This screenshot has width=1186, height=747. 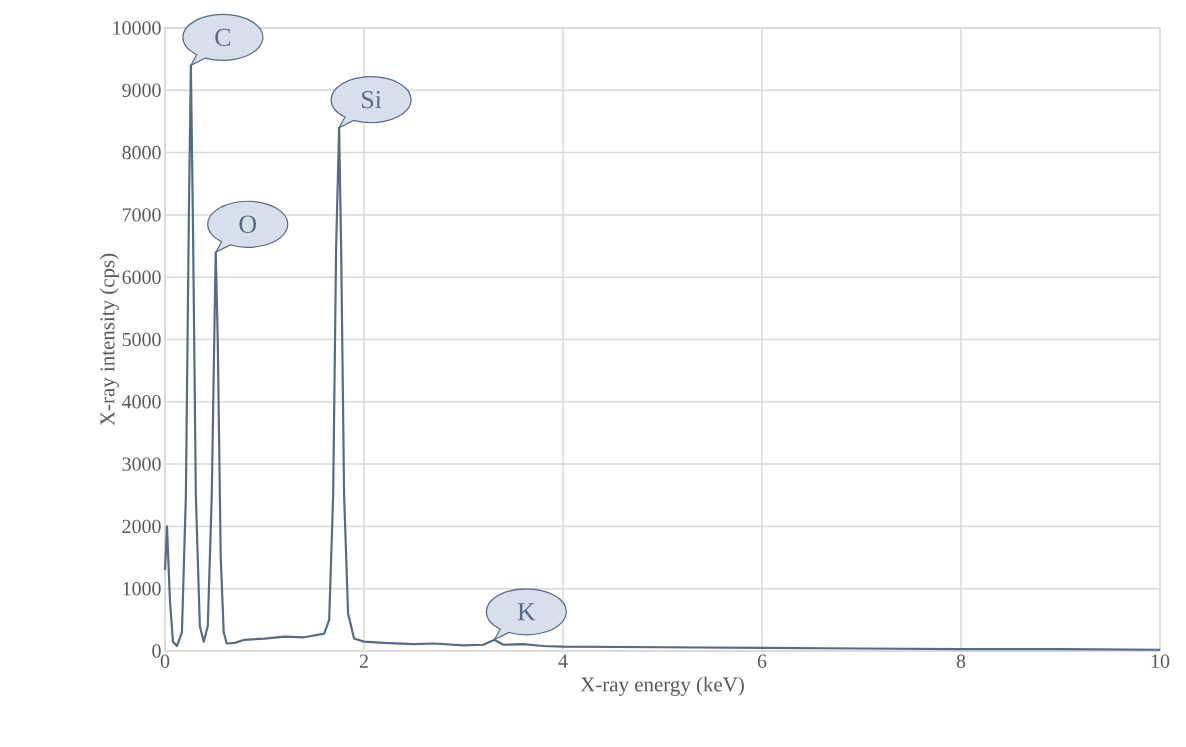 What do you see at coordinates (526, 612) in the screenshot?
I see `annotation: K` at bounding box center [526, 612].